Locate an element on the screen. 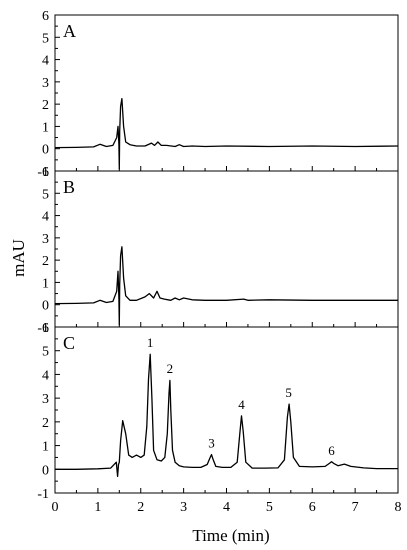  peak-label-1: 1 is located at coordinates (150, 342).